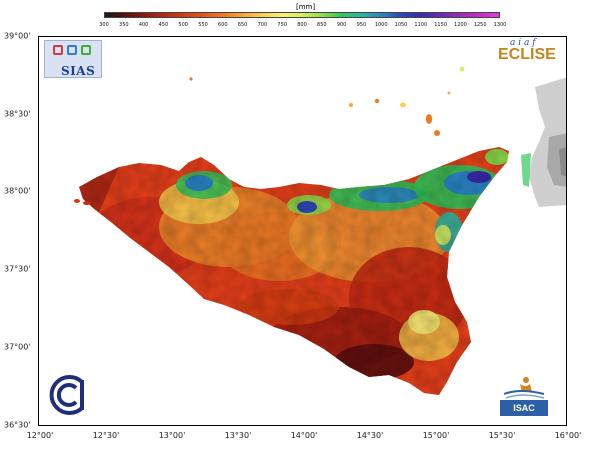  Describe the element at coordinates (17, 191) in the screenshot. I see `lat-label-38-00: 38°00'` at that location.